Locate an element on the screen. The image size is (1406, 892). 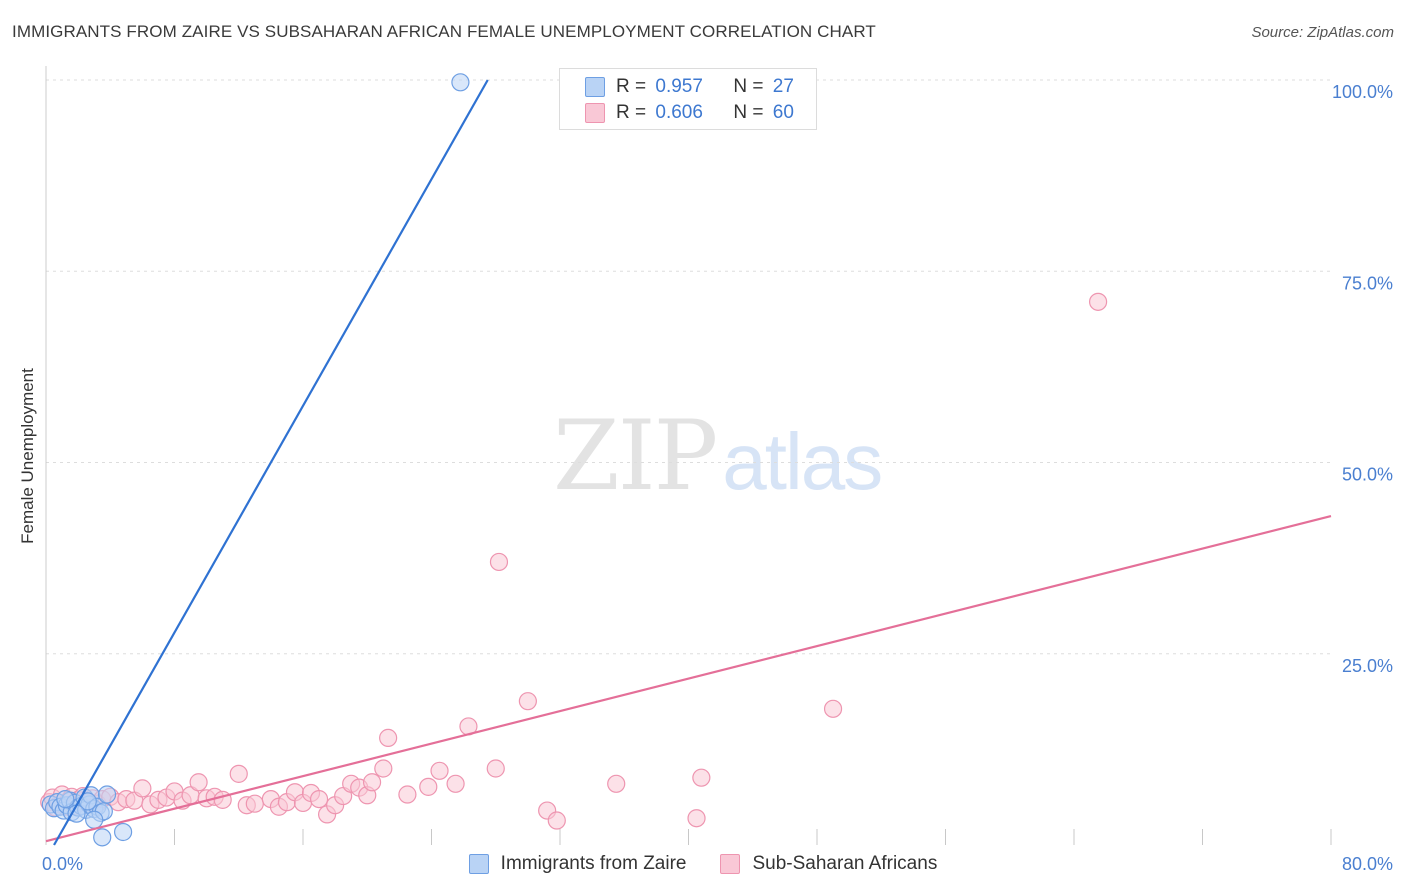
correlation-legend: R = 0.957 N = 27 R = 0.606 N = 60 is located at coordinates (688, 99).